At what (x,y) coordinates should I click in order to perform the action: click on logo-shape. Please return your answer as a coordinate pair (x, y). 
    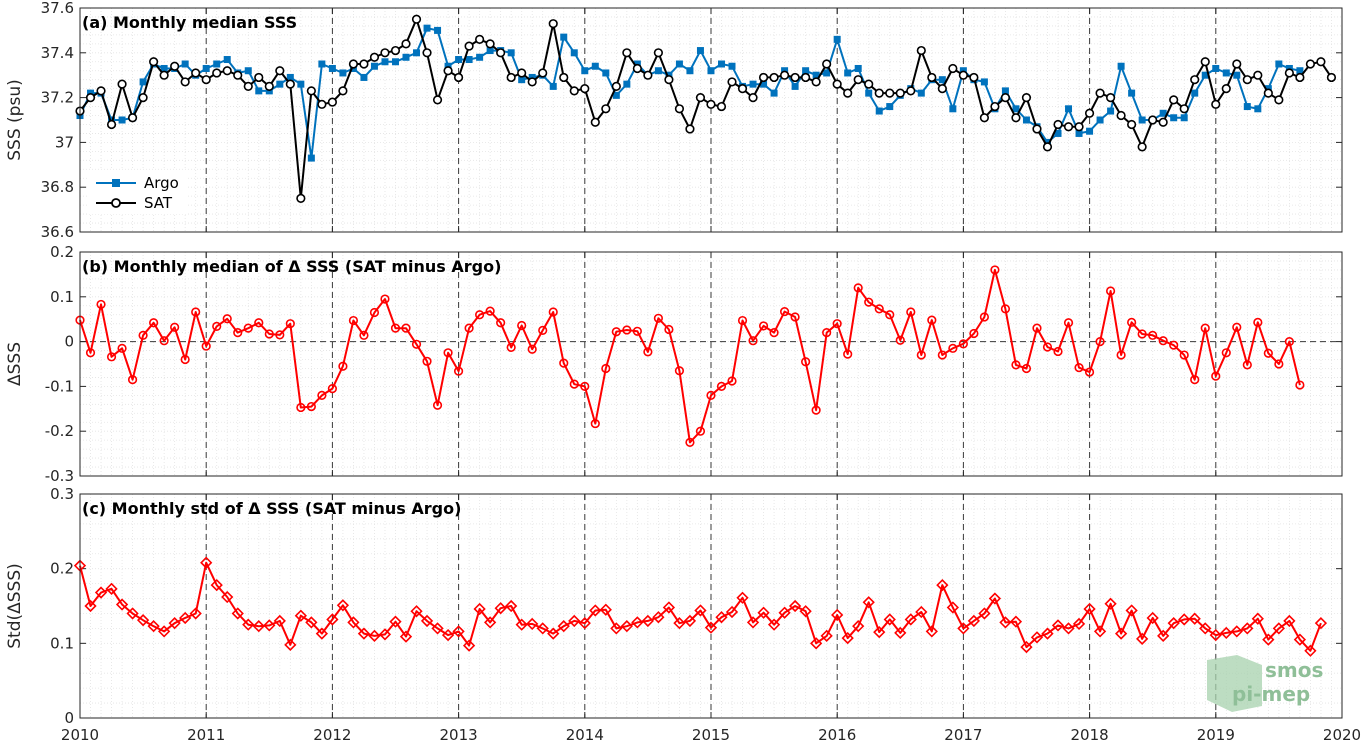
    Looking at the image, I should click on (1234, 683).